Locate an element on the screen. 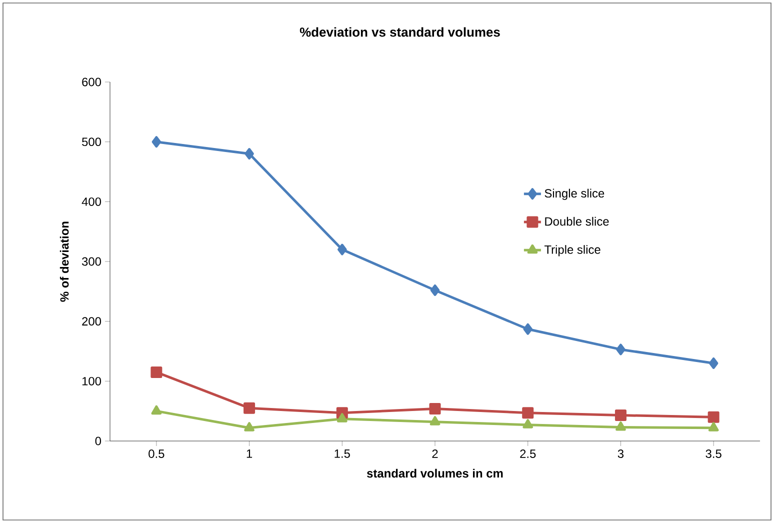 Image resolution: width=774 pixels, height=523 pixels. chart-title: %deviation vs standard volumes is located at coordinates (400, 32).